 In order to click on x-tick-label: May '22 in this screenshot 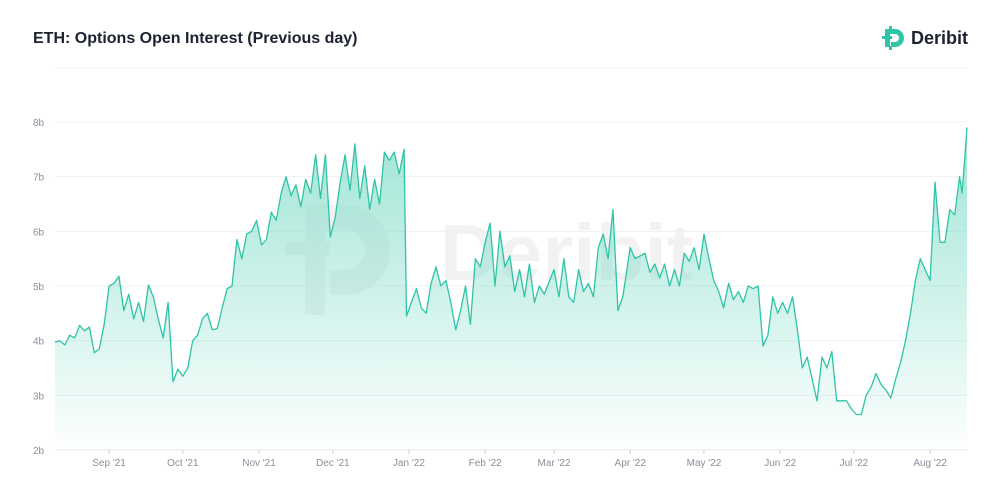, I will do `click(704, 463)`.